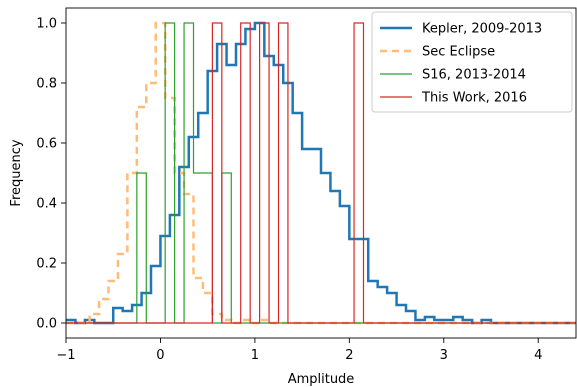  Describe the element at coordinates (46, 264) in the screenshot. I see `y-tick-label: 0.2` at that location.